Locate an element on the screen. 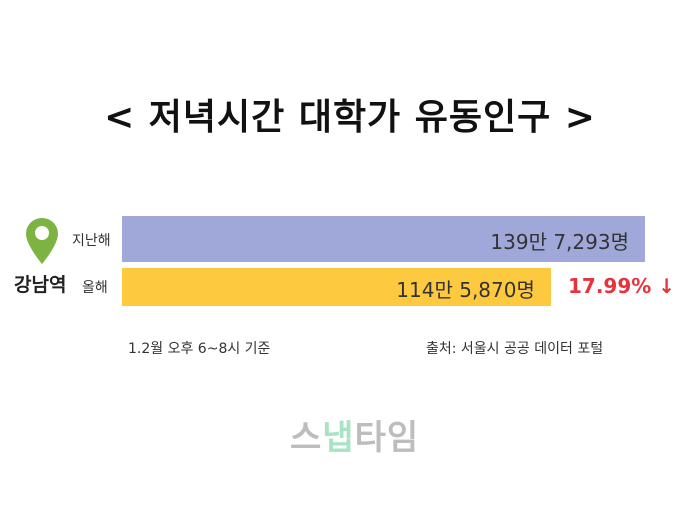 This screenshot has width=700, height=525. row-label-last-year: 지난해 is located at coordinates (91, 241).